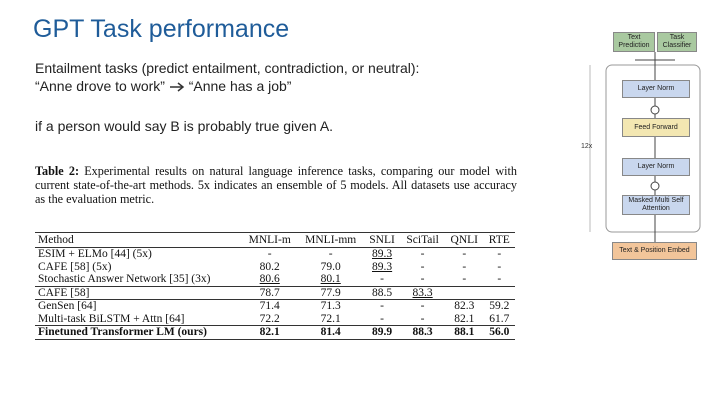 This screenshot has width=720, height=405. What do you see at coordinates (654, 251) in the screenshot?
I see `diagram-node: Text & Position Embed` at bounding box center [654, 251].